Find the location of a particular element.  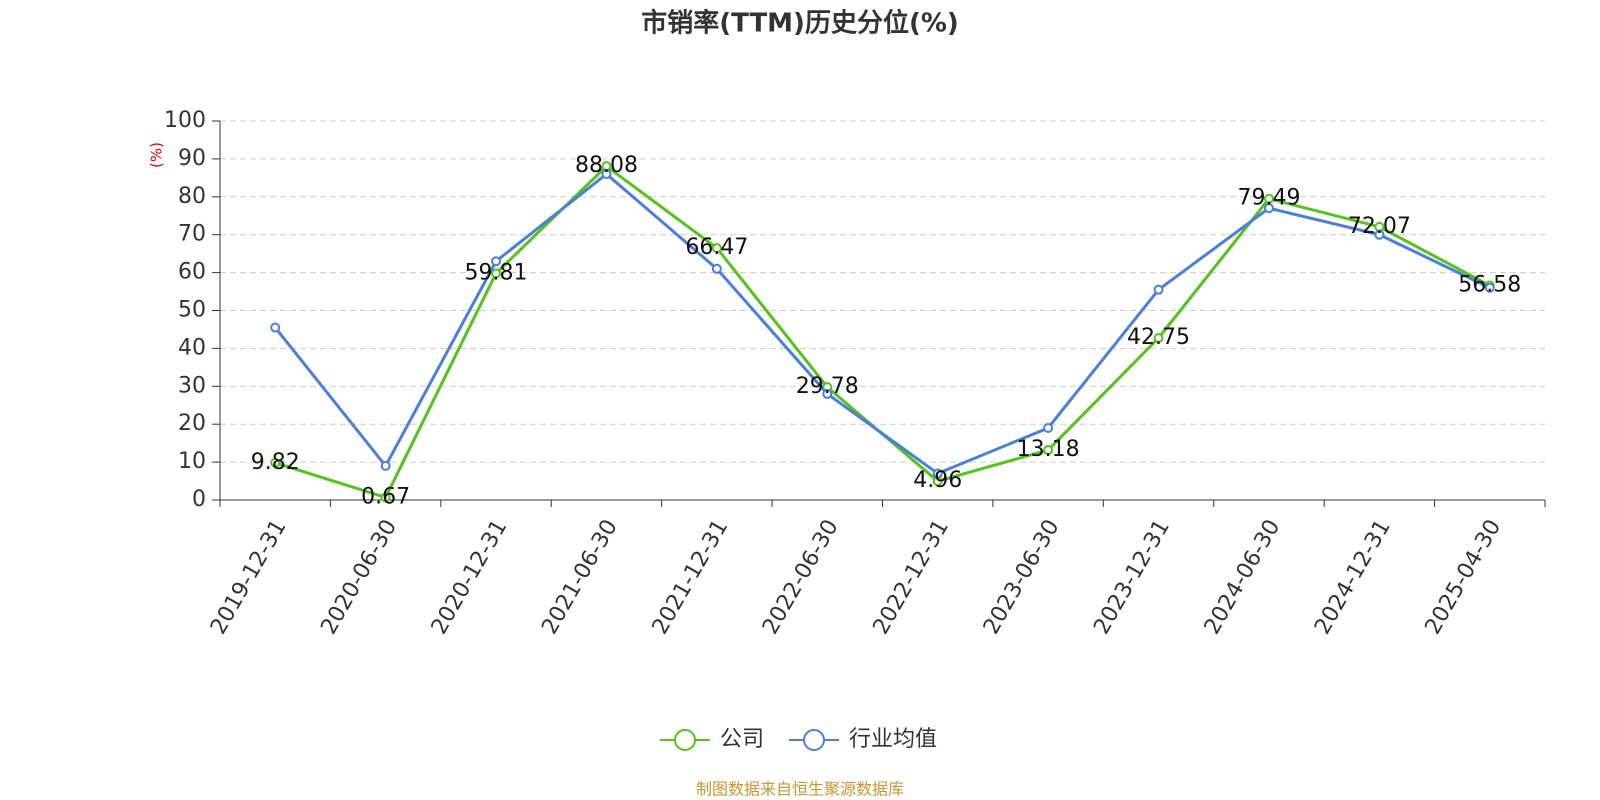

value-label: 4.96 is located at coordinates (937, 480).